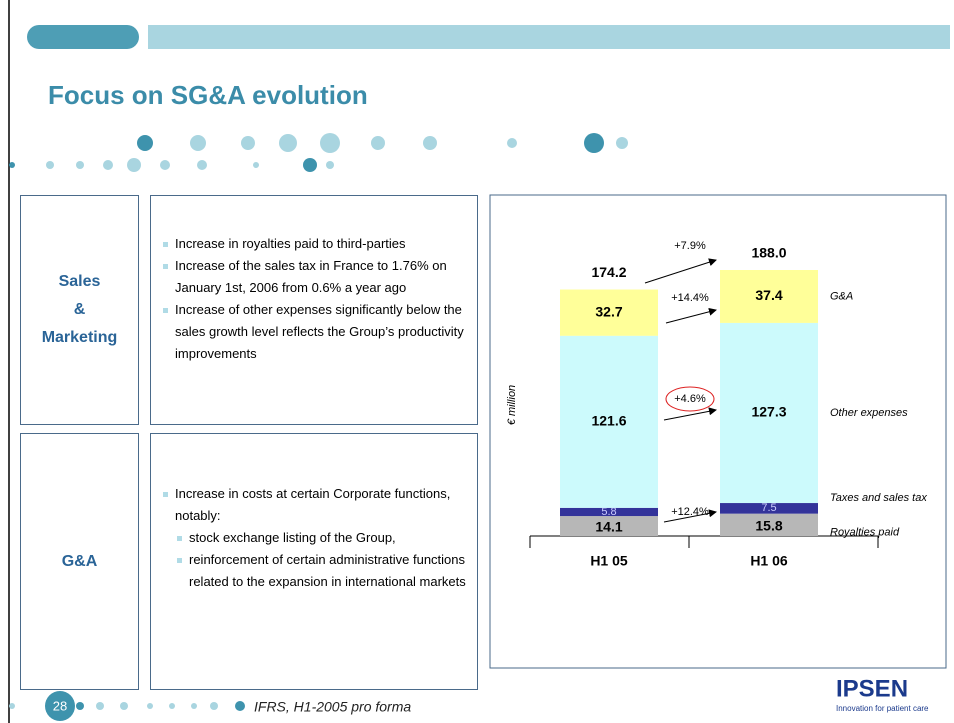  I want to click on growth-label: +4.6%, so click(690, 399).